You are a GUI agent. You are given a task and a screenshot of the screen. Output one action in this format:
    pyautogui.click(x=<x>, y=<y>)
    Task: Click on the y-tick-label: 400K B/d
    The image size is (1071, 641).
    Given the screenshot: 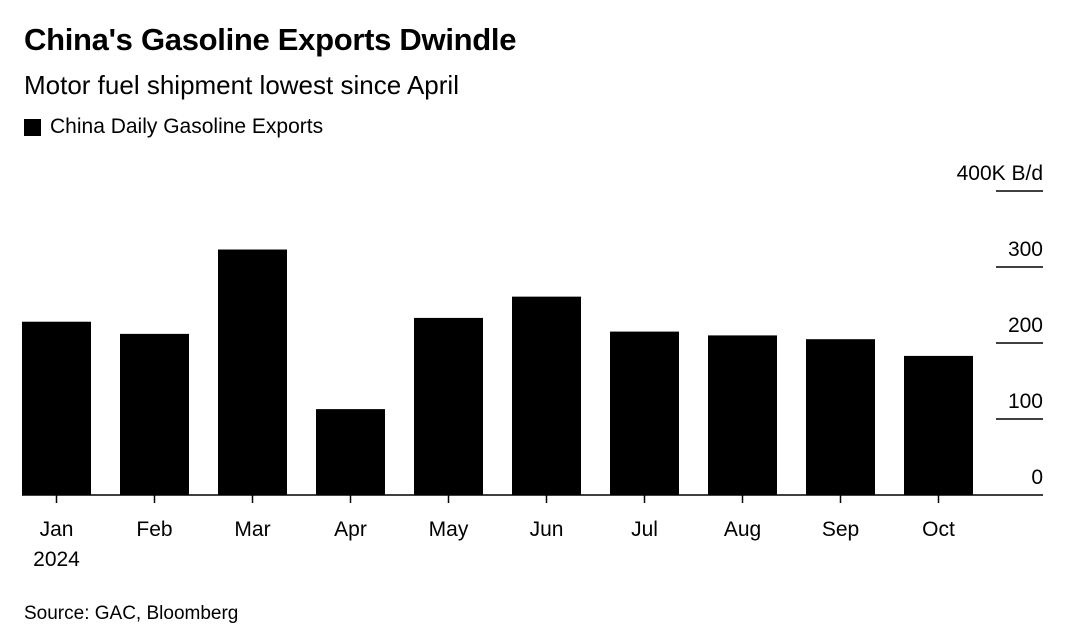 What is the action you would take?
    pyautogui.click(x=1000, y=173)
    